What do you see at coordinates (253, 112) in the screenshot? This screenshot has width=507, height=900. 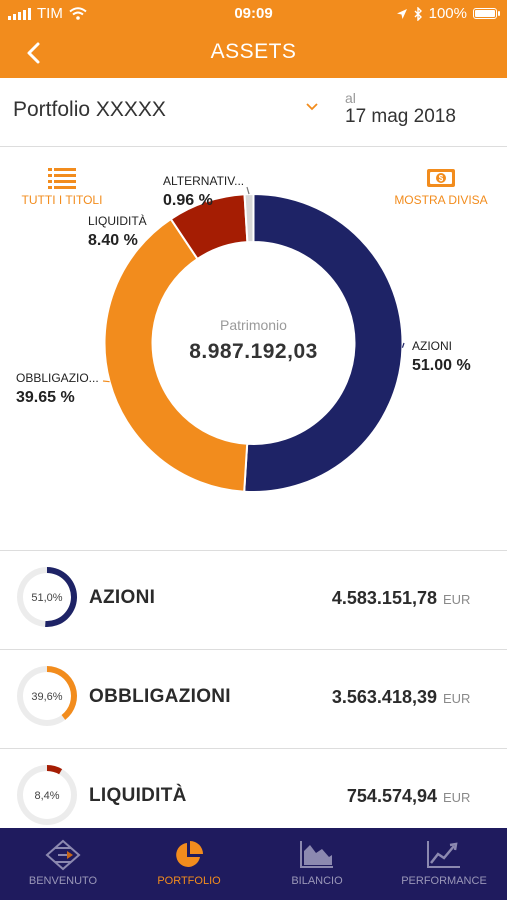 I see `portfolio-selector-row: Portfolio XXXXX al 17 mag 2018` at bounding box center [253, 112].